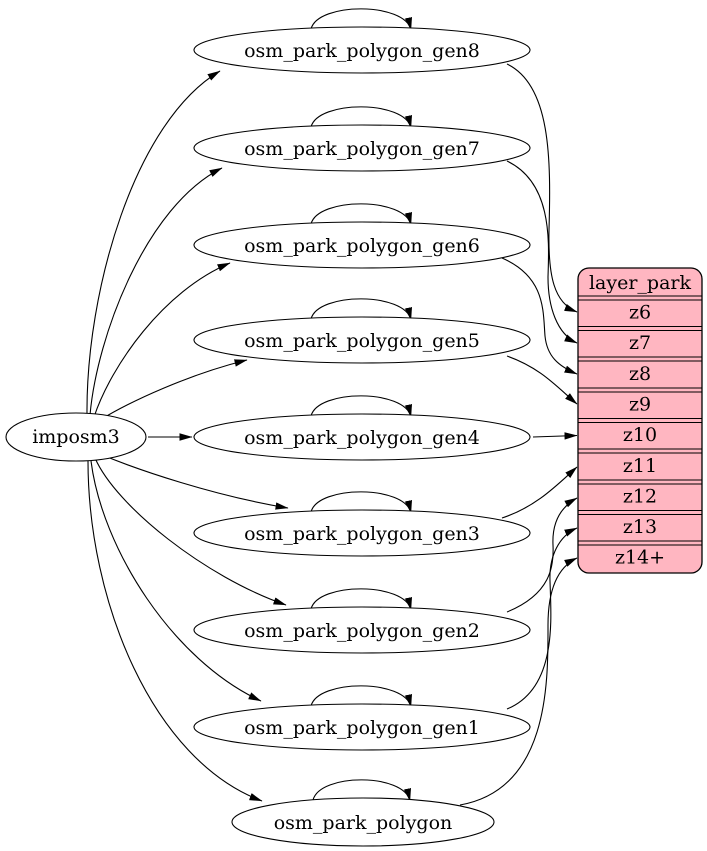 This screenshot has height=851, width=707. I want to click on edge-gen7-to-z7, so click(542, 252).